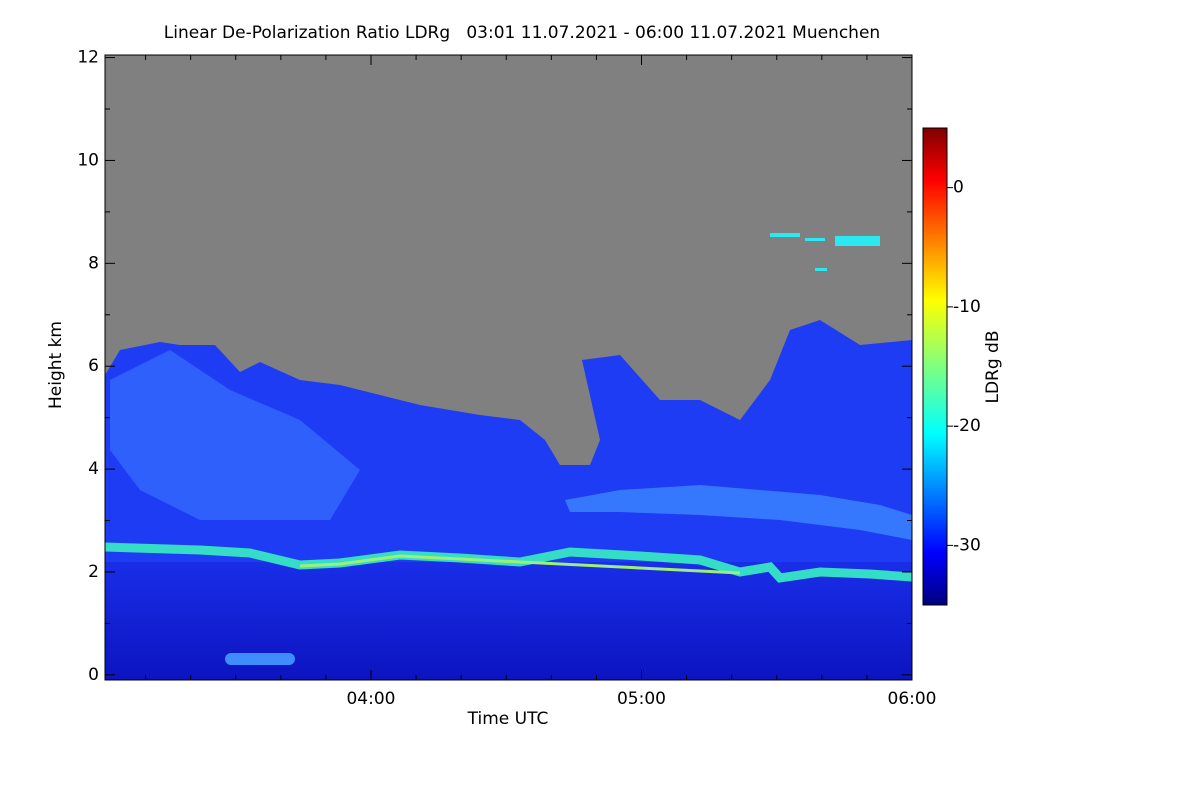 This screenshot has height=800, width=1200. What do you see at coordinates (641, 699) in the screenshot?
I see `x-tick-label: 05:00` at bounding box center [641, 699].